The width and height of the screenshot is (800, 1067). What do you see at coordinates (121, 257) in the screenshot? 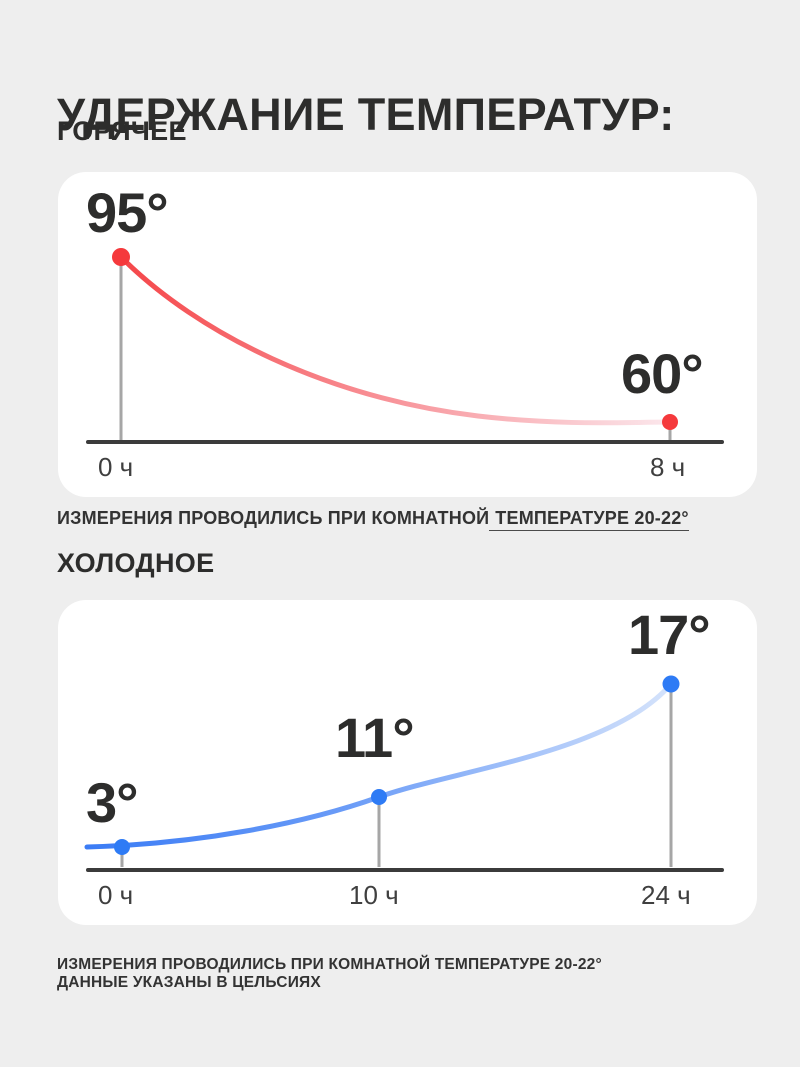
I see `hot-start-point` at bounding box center [121, 257].